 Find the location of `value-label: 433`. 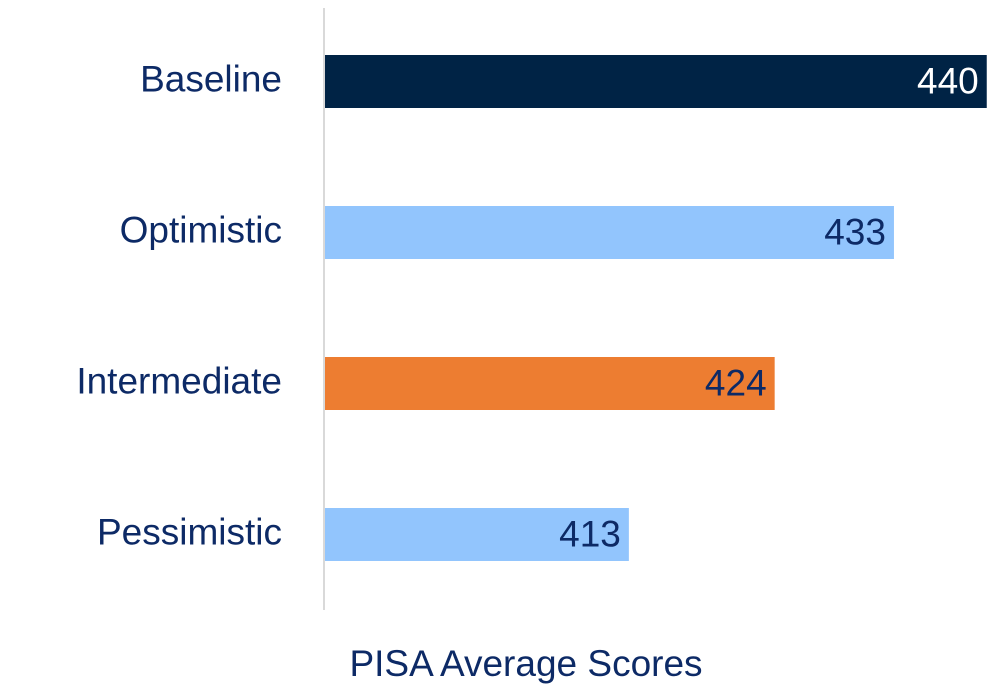

value-label: 433 is located at coordinates (855, 231).